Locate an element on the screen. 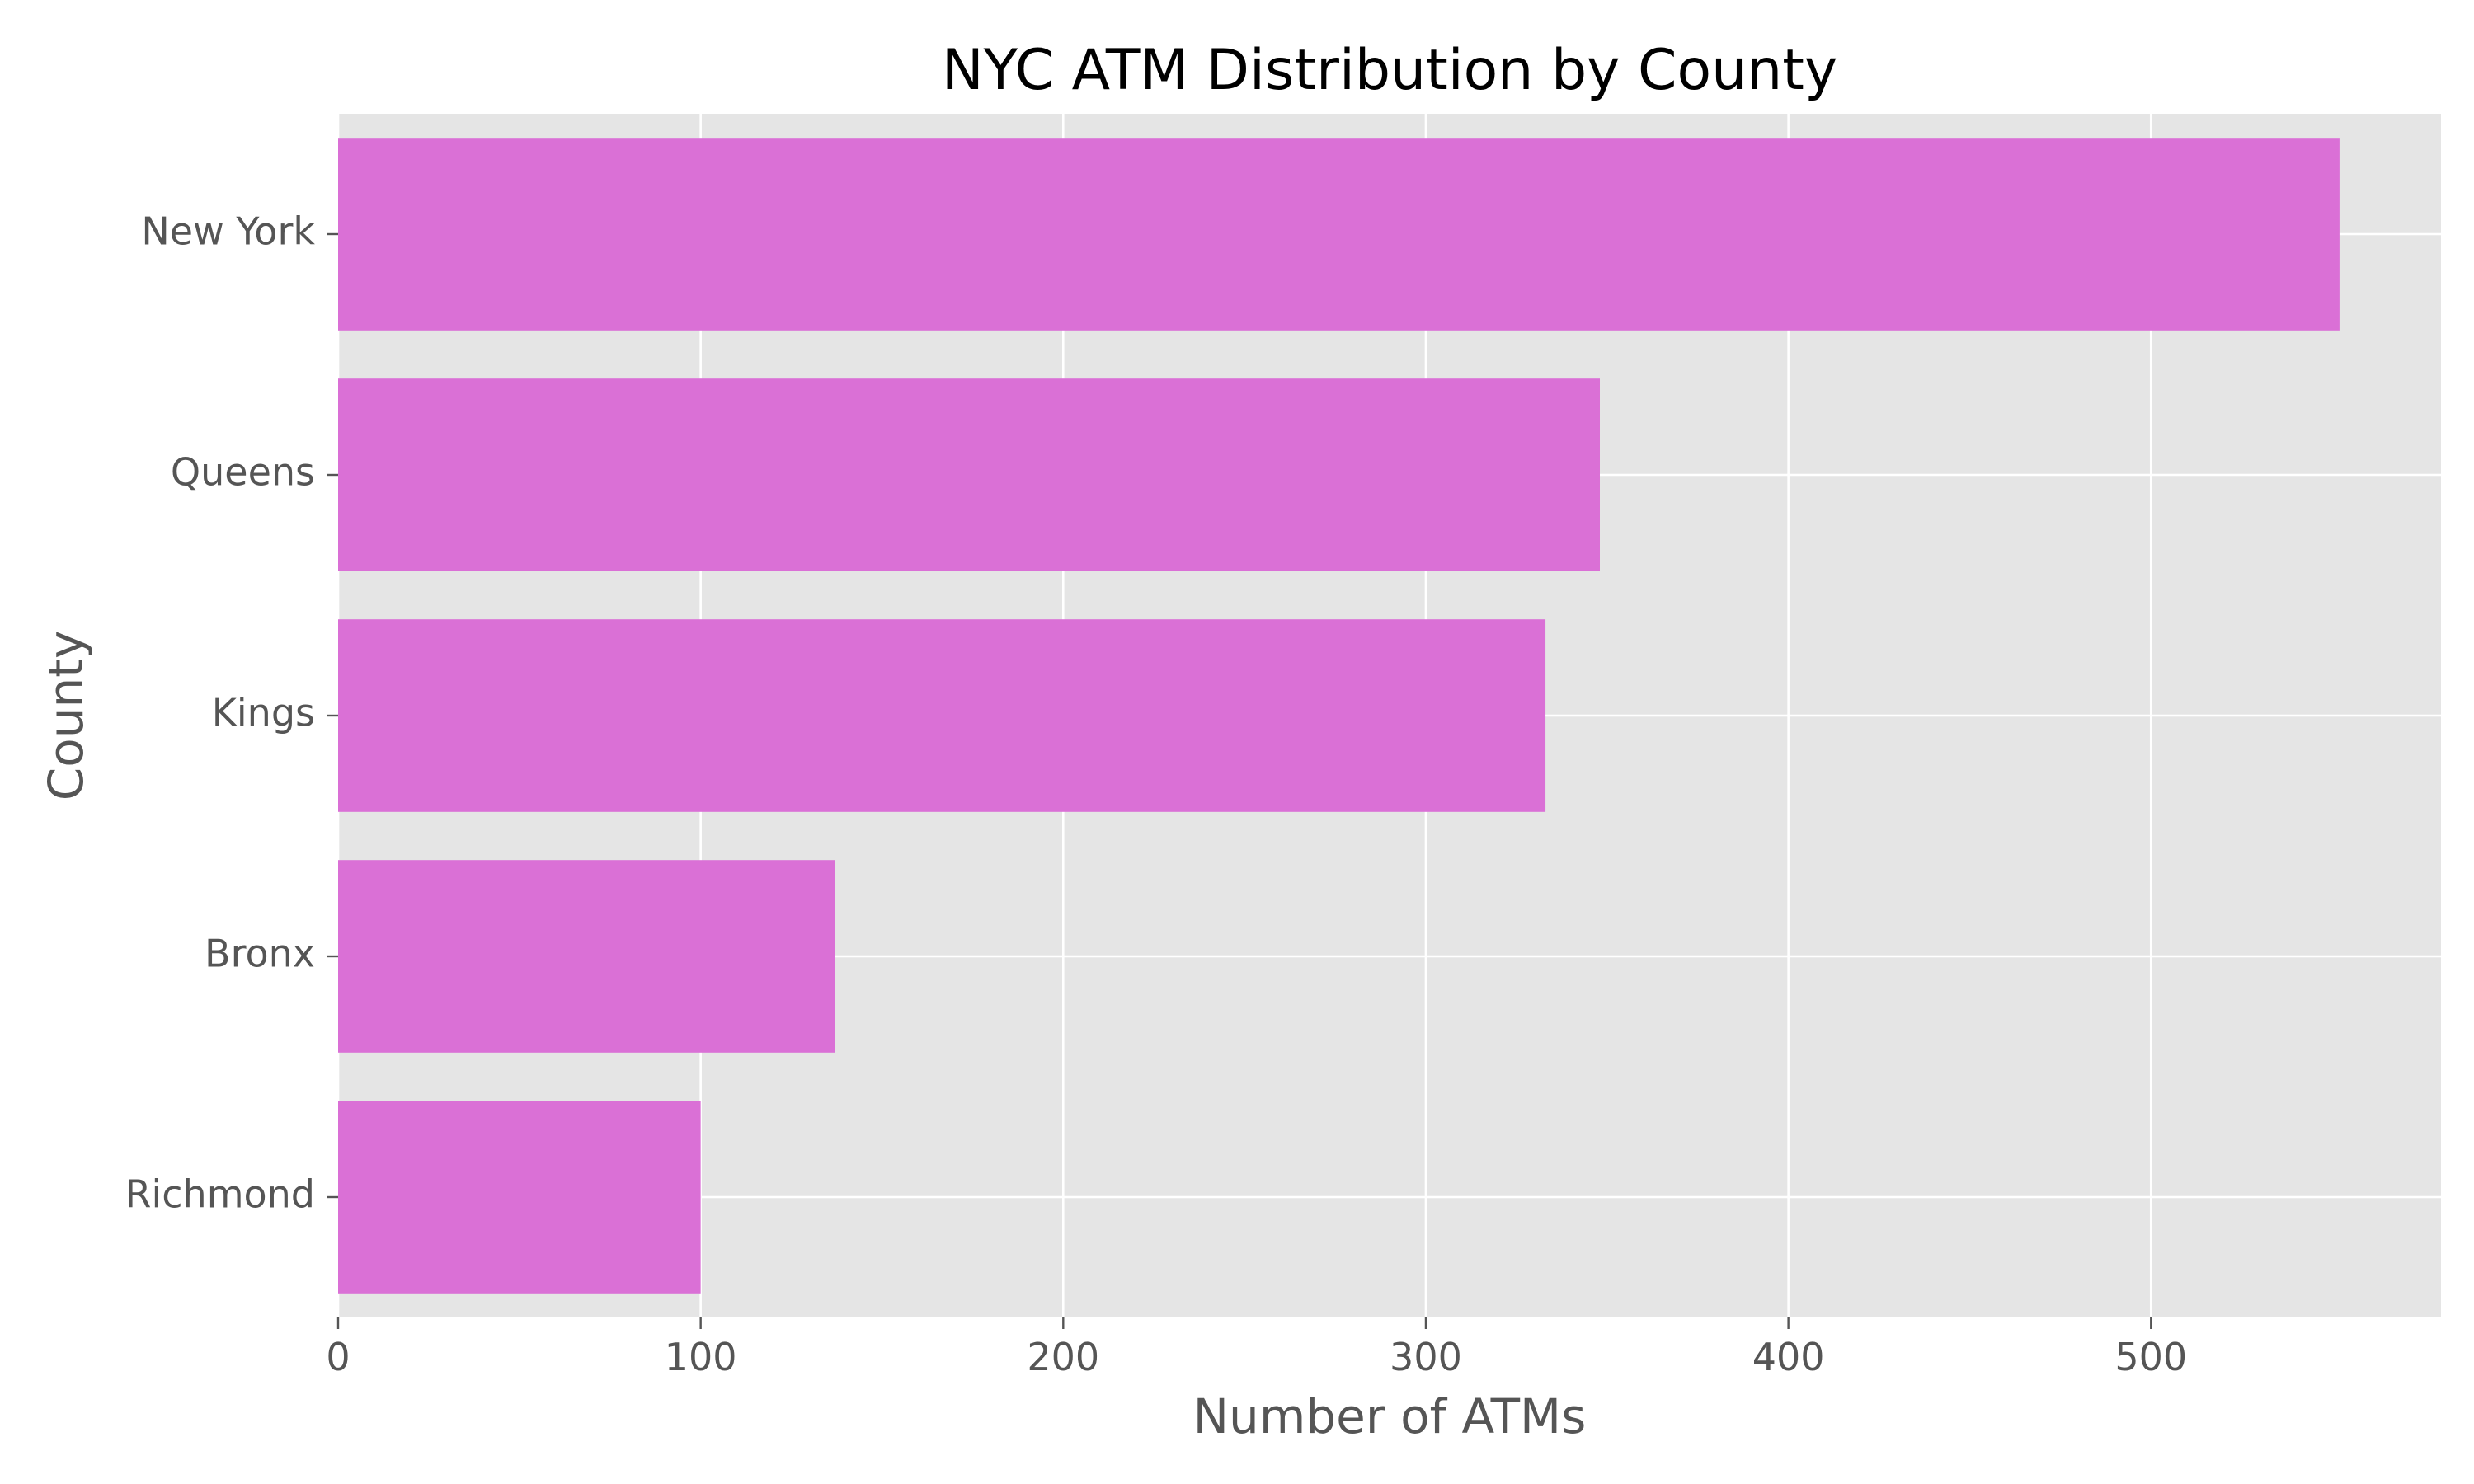 Image resolution: width=2474 pixels, height=1484 pixels. bar-kings is located at coordinates (942, 715).